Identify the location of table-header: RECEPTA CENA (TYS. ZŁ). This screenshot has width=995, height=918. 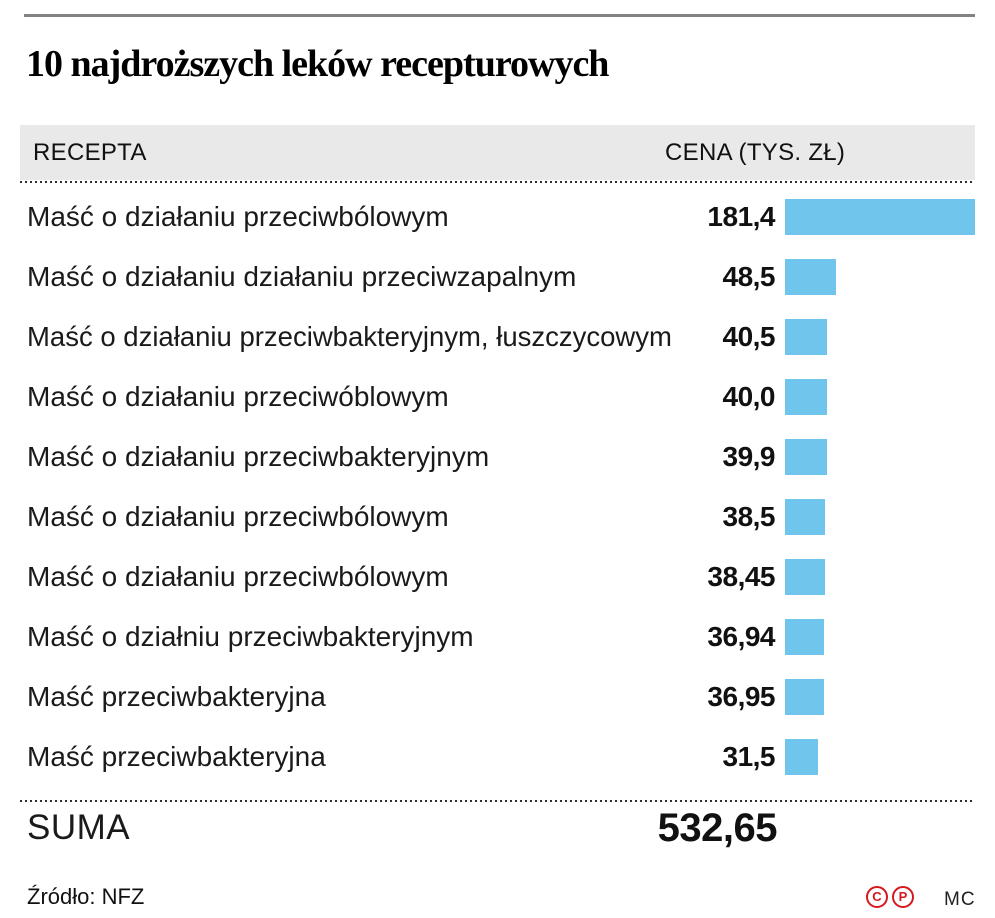
(497, 152).